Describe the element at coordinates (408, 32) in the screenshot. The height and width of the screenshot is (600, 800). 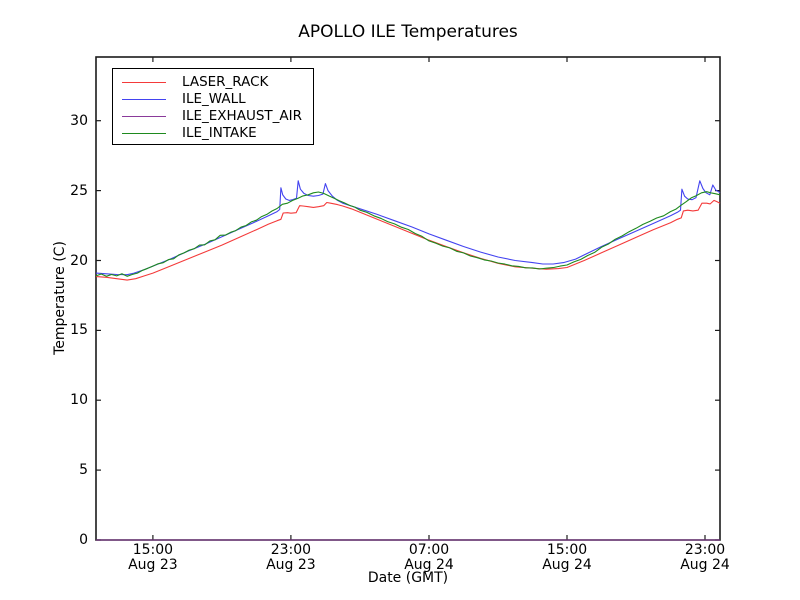
I see `chart-title: APOLLO ILE Temperatures` at that location.